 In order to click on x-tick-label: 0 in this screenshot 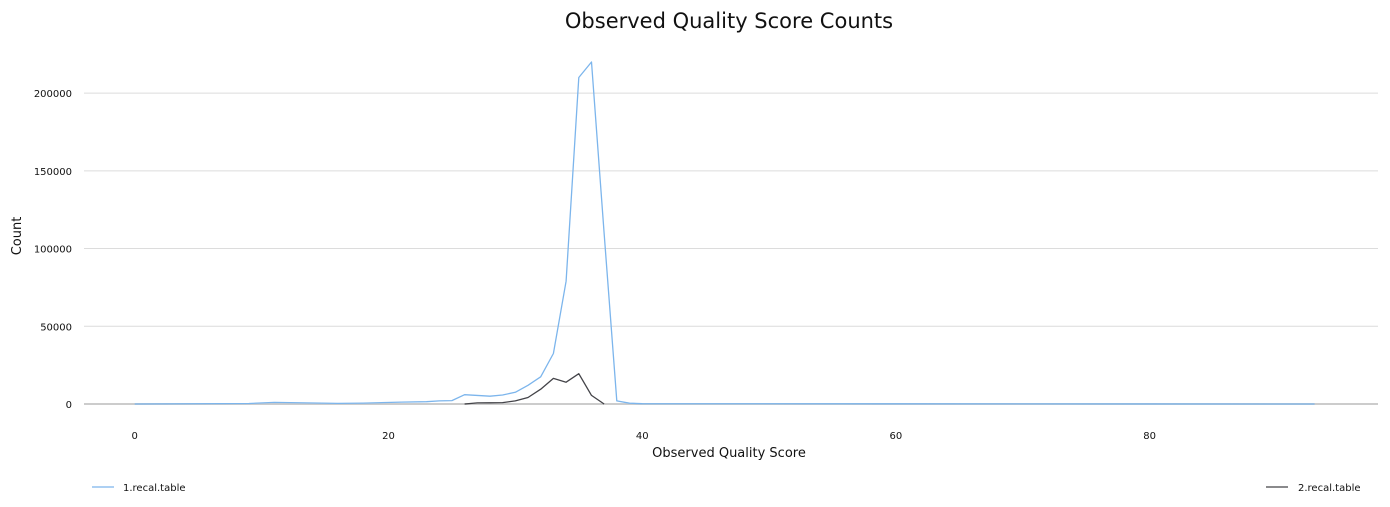, I will do `click(135, 436)`.